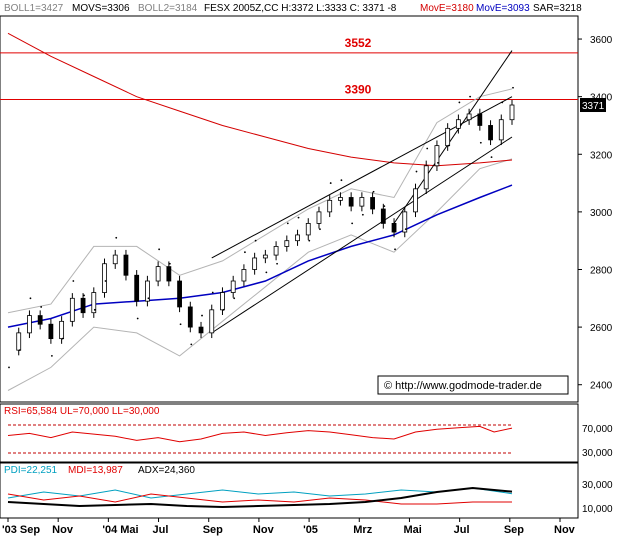 The width and height of the screenshot is (617, 538). Describe the element at coordinates (95, 470) in the screenshot. I see `mdi-header: MDI=13,987` at that location.